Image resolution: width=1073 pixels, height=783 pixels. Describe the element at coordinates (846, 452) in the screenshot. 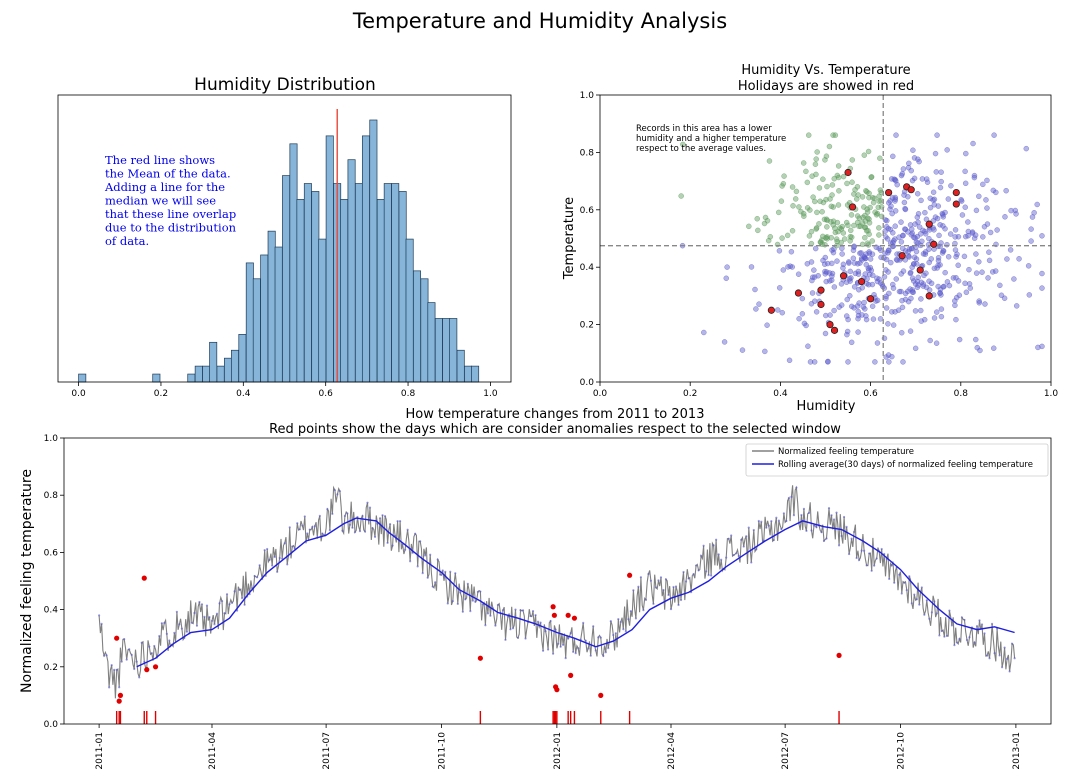

I see `legend-raw-label: Normalized feeling temperature` at that location.